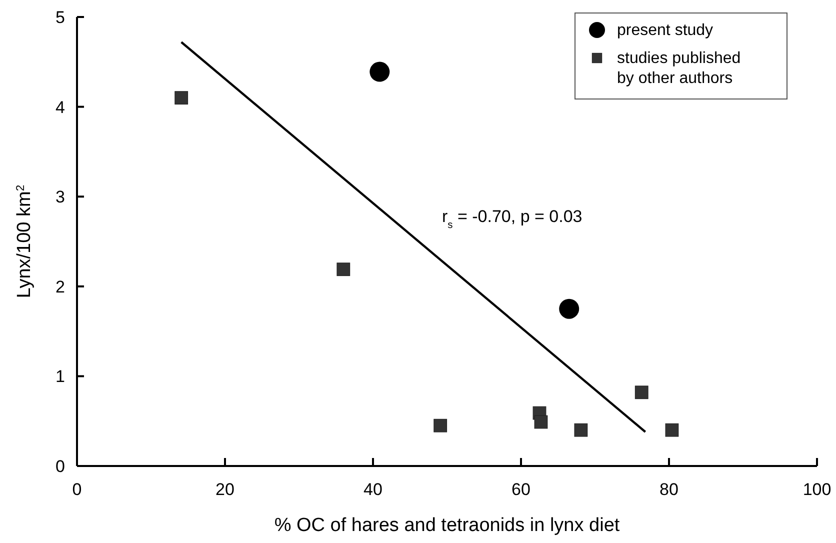 The width and height of the screenshot is (836, 543). I want to click on y-tick-label: 5, so click(60, 17).